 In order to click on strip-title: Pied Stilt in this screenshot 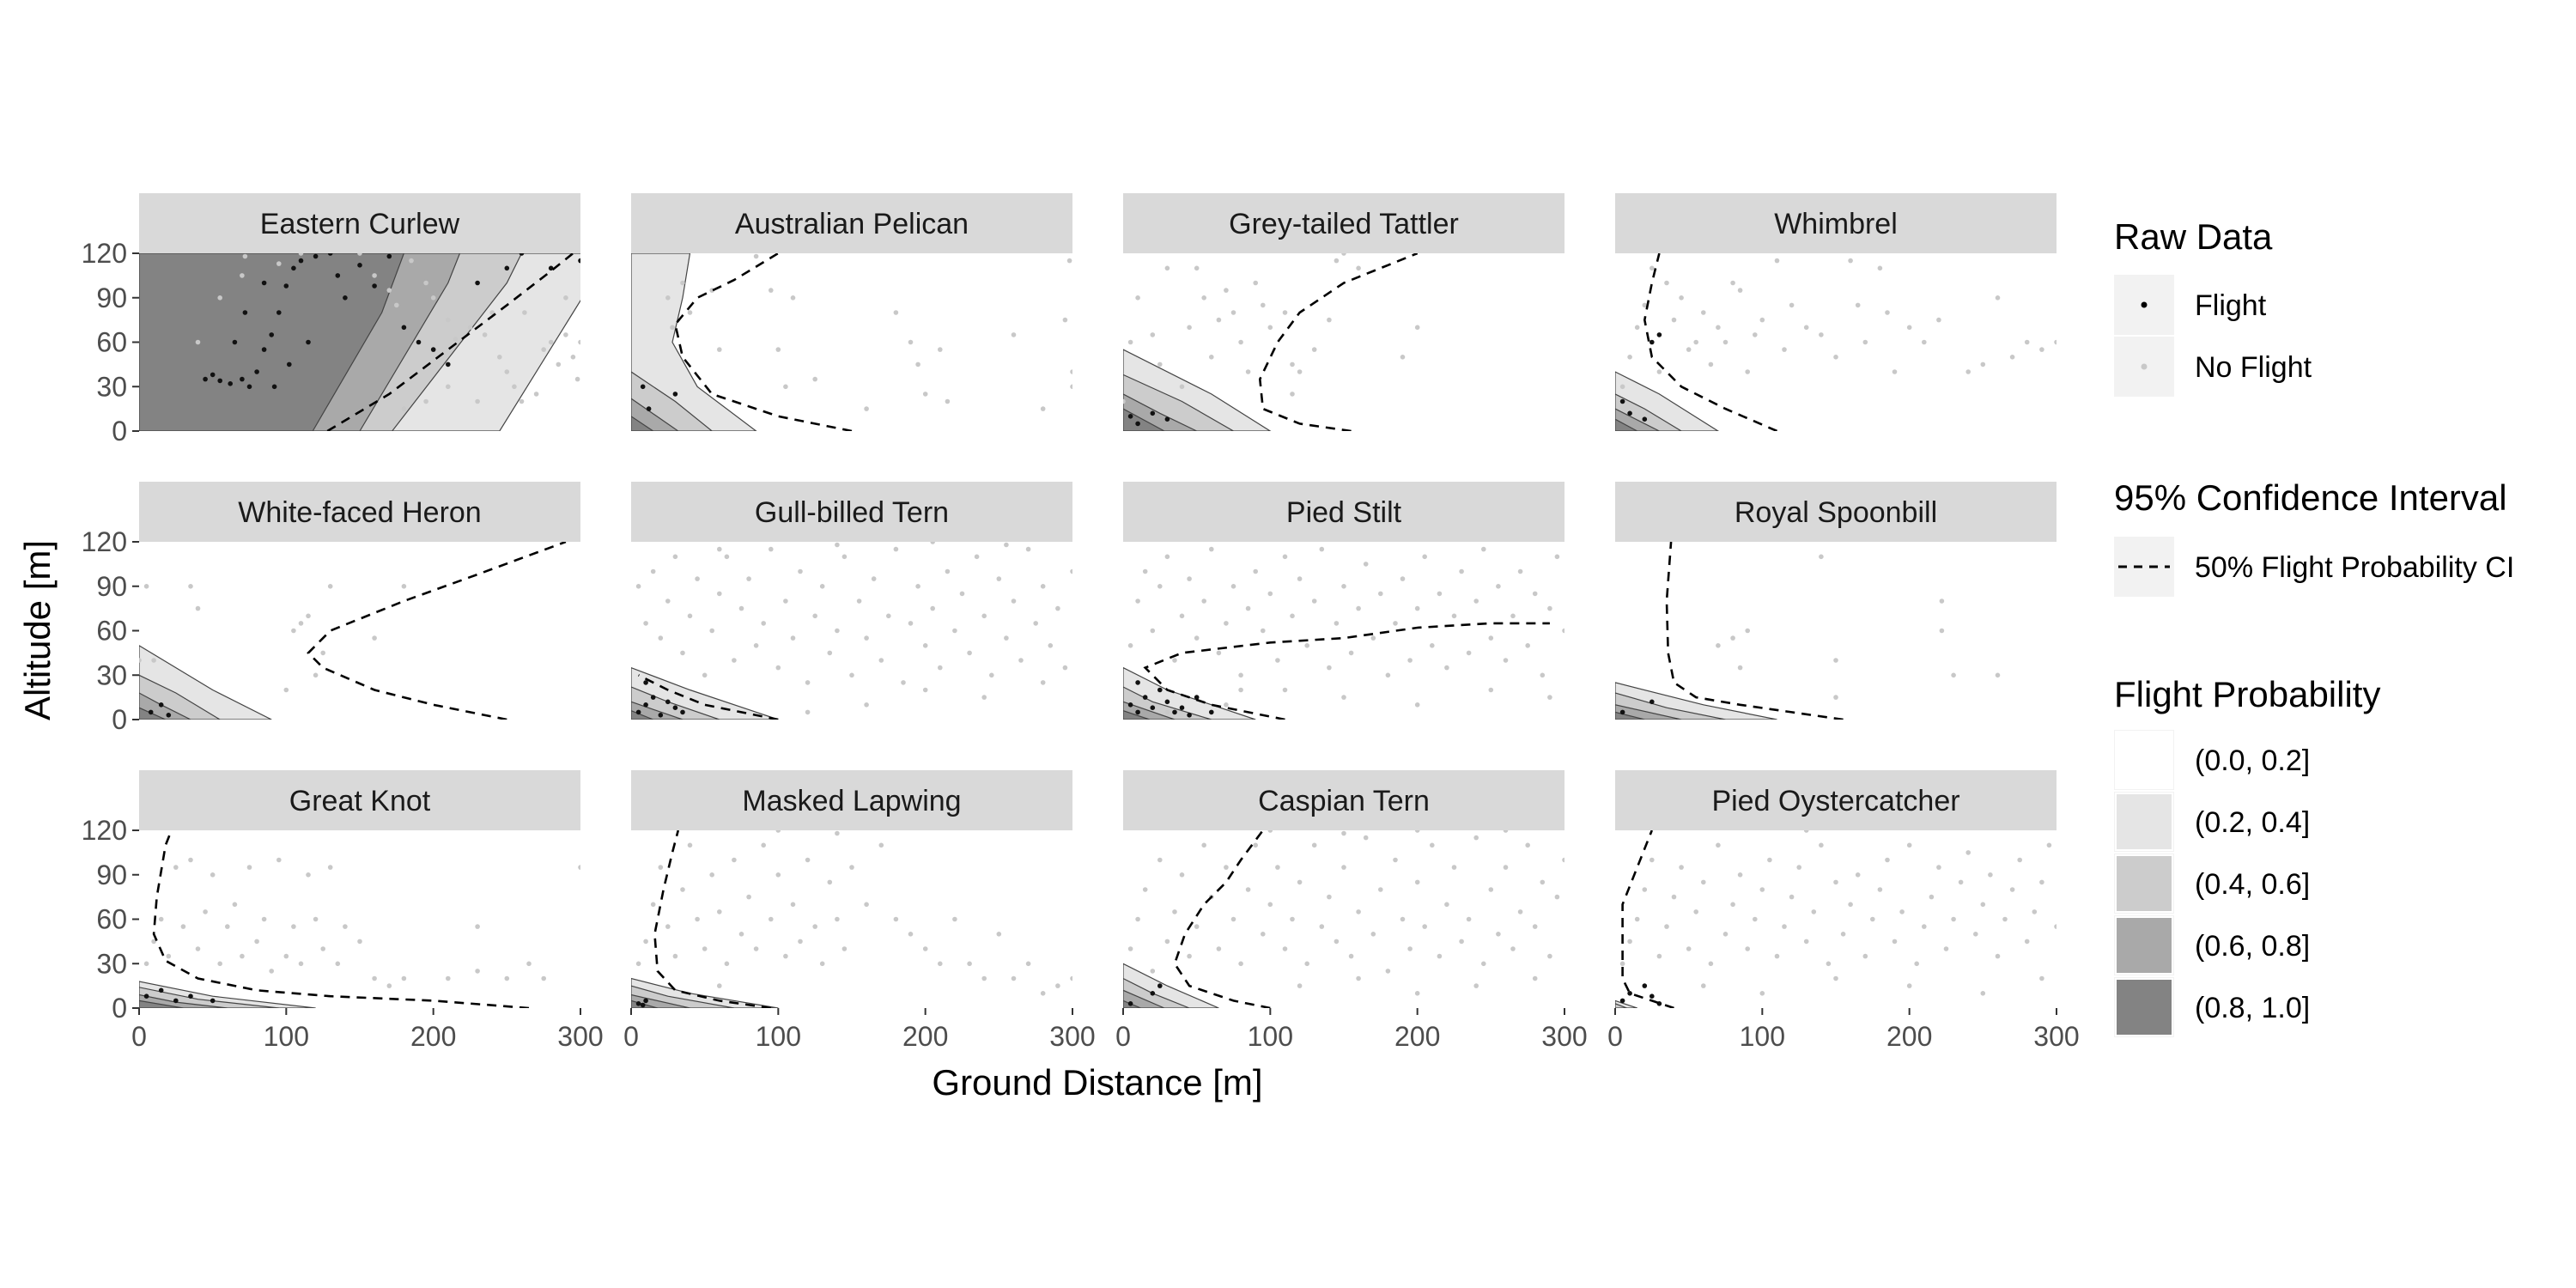, I will do `click(1344, 512)`.